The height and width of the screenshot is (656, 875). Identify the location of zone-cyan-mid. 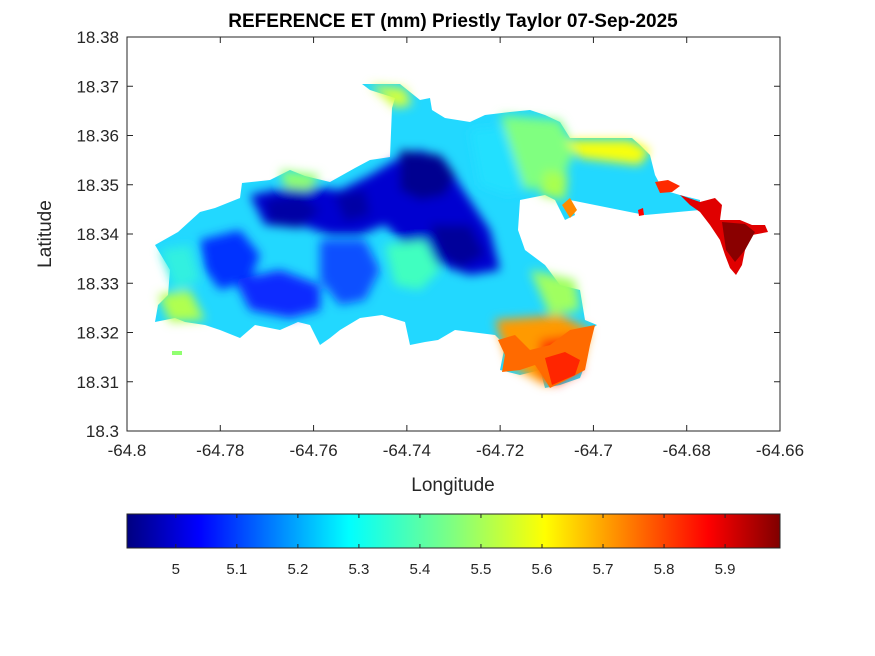
(412, 265).